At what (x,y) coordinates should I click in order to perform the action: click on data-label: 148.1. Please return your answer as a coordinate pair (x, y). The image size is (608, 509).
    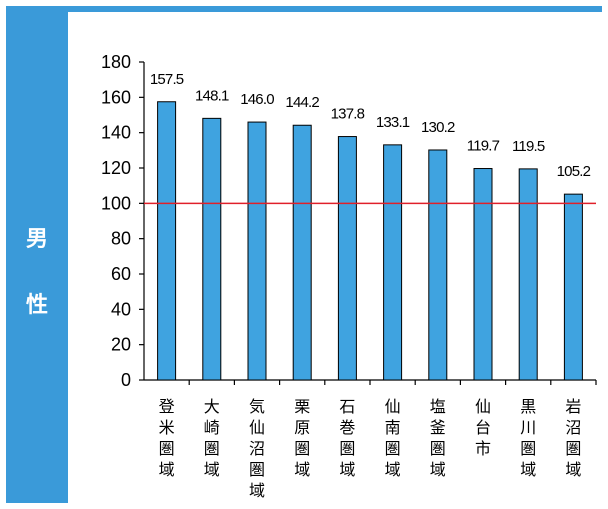
    Looking at the image, I should click on (212, 95).